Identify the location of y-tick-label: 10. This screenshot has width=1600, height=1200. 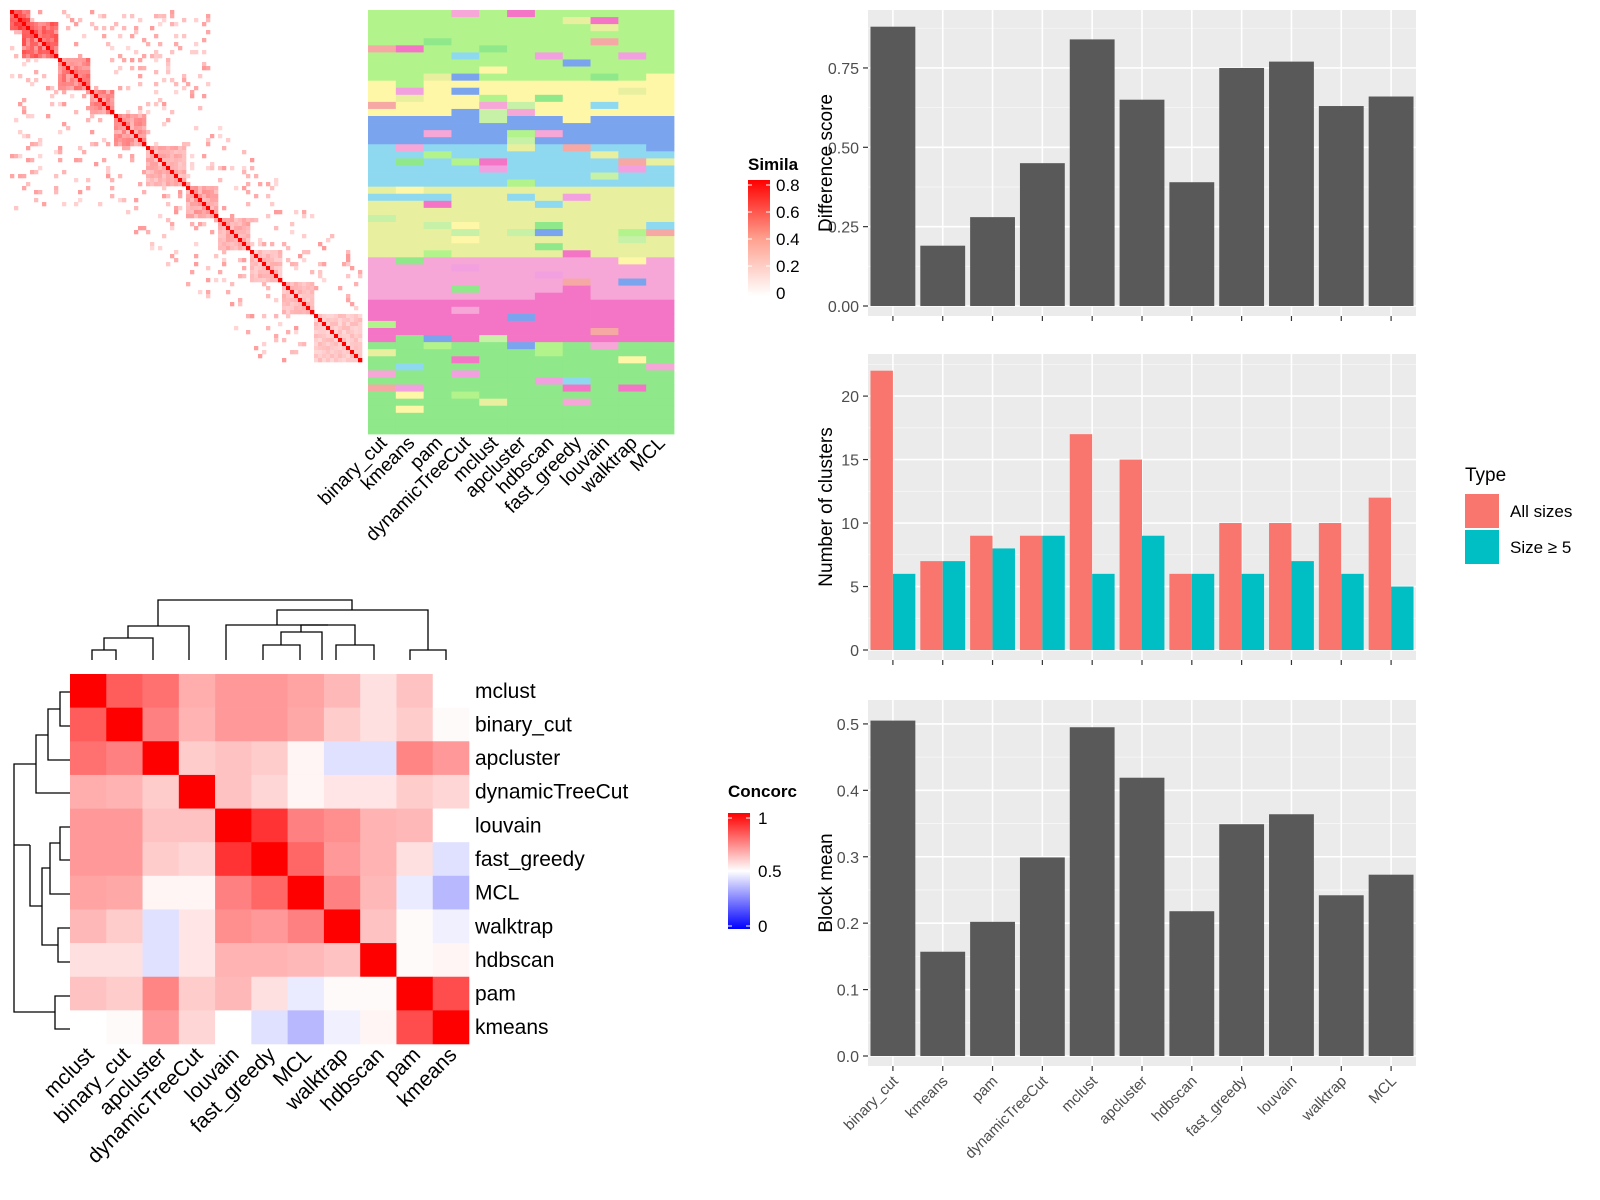
(850, 524).